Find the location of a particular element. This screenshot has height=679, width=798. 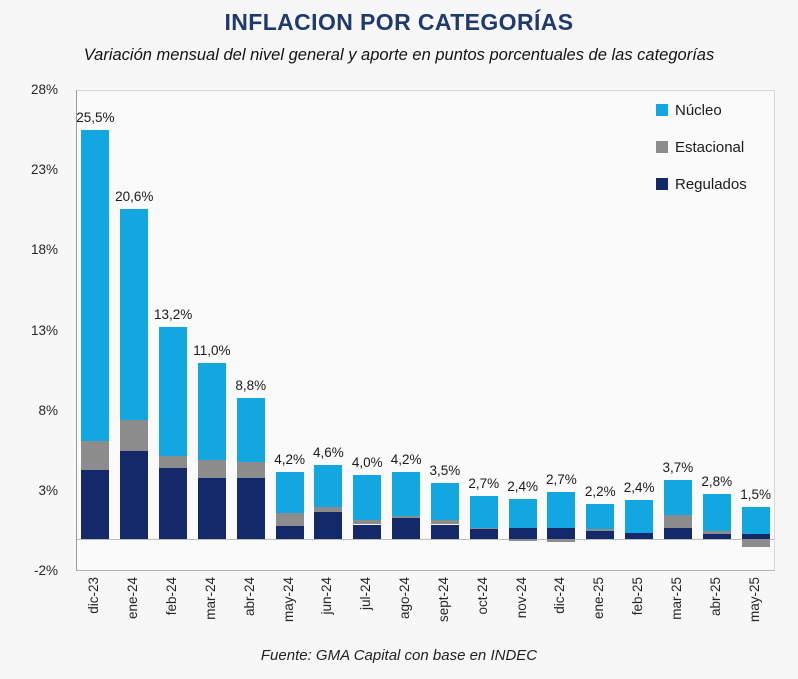

value-label-abr-25: 2,8% is located at coordinates (717, 482).